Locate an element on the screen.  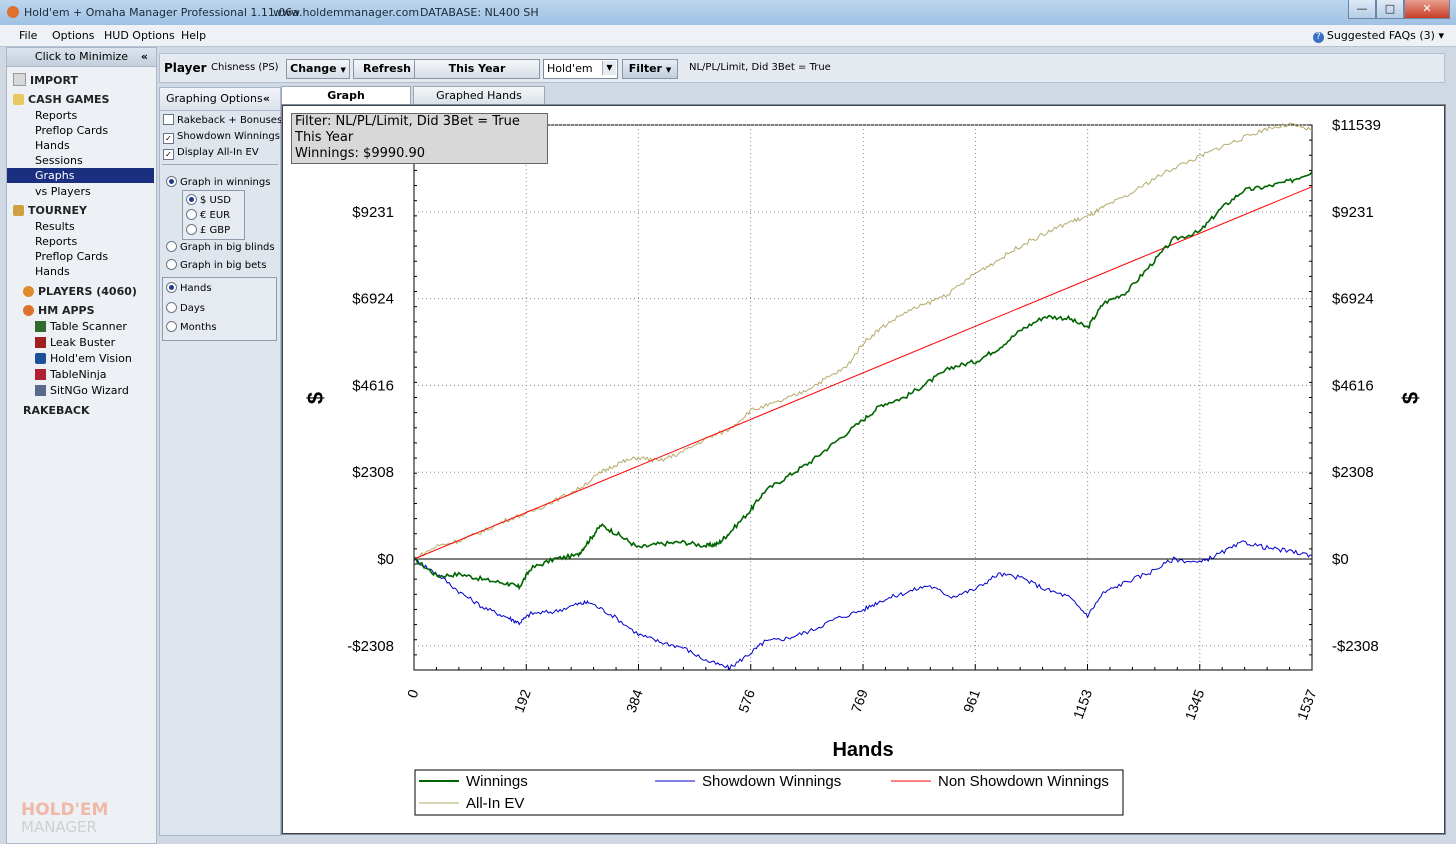
nav-cash-preflop-cards: Preflop Cards is located at coordinates (72, 130).